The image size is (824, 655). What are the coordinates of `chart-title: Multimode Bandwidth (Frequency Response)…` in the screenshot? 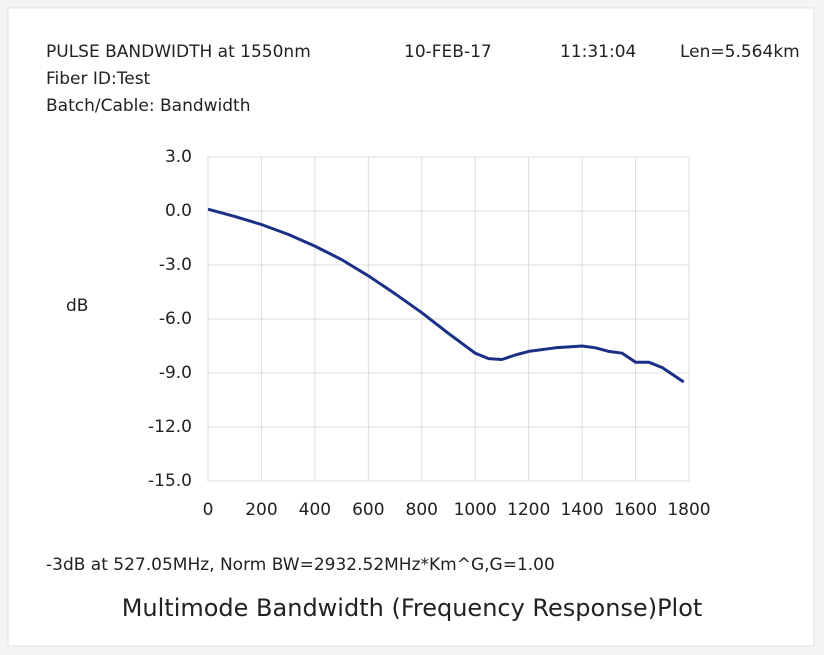 It's located at (412, 608).